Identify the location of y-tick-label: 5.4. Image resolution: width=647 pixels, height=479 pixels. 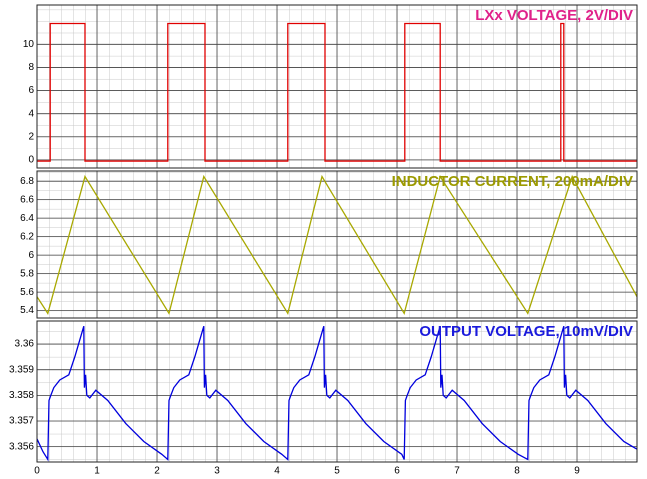
(27, 310).